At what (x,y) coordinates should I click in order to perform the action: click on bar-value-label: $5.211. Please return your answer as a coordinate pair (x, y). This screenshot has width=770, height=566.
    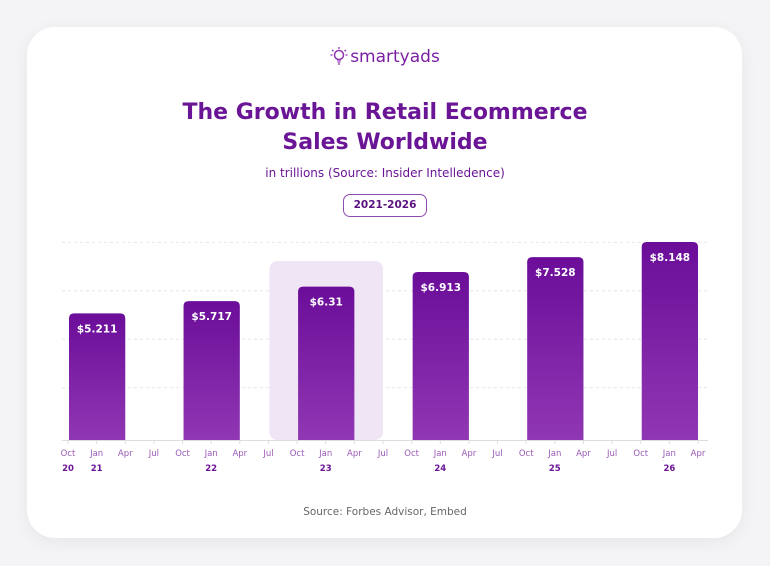
    Looking at the image, I should click on (97, 329).